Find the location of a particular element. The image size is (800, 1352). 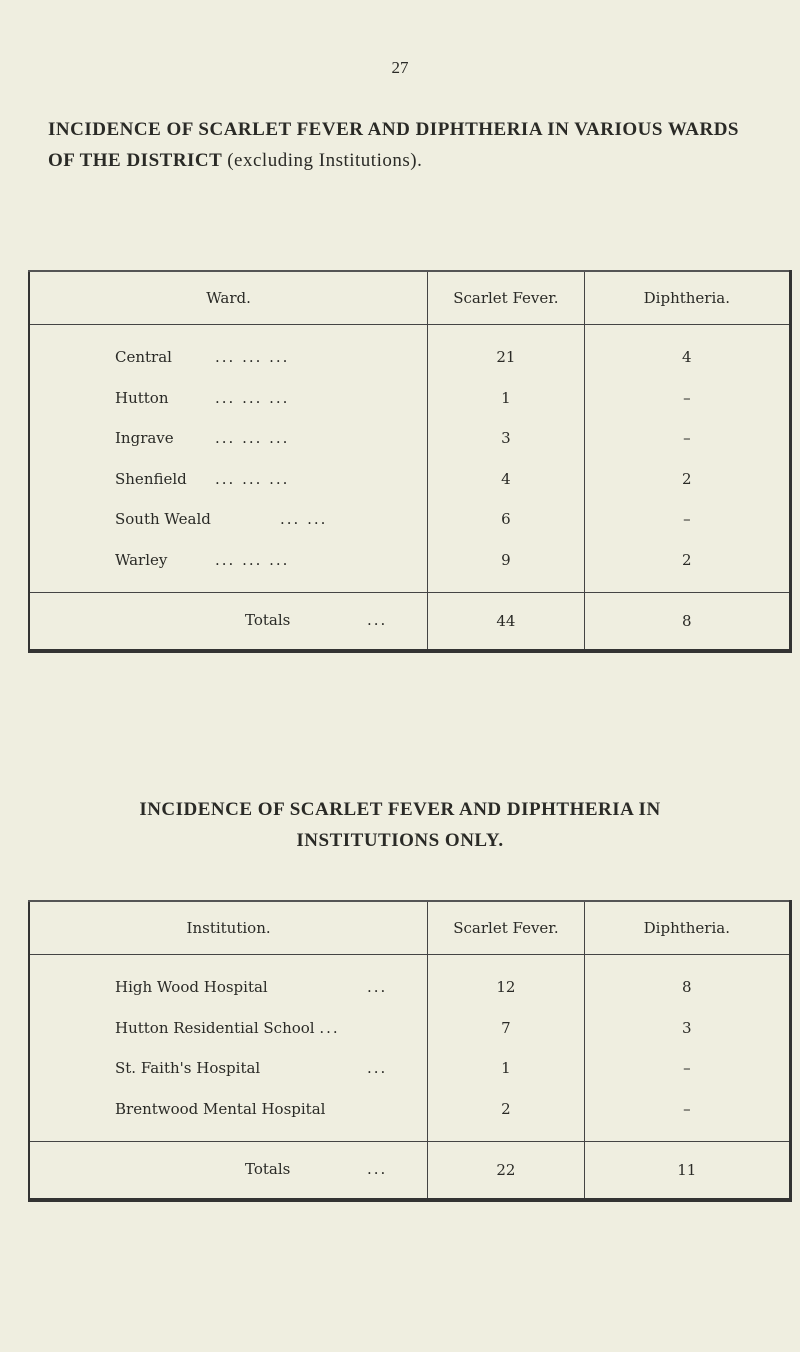

table-row: Brentwood Mental Hospital 2 – is located at coordinates (410, 1115).